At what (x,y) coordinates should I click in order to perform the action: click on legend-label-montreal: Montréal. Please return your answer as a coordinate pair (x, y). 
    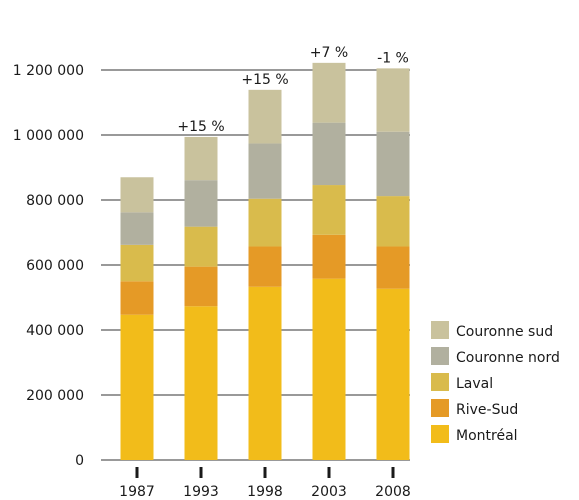
    Looking at the image, I should click on (487, 436).